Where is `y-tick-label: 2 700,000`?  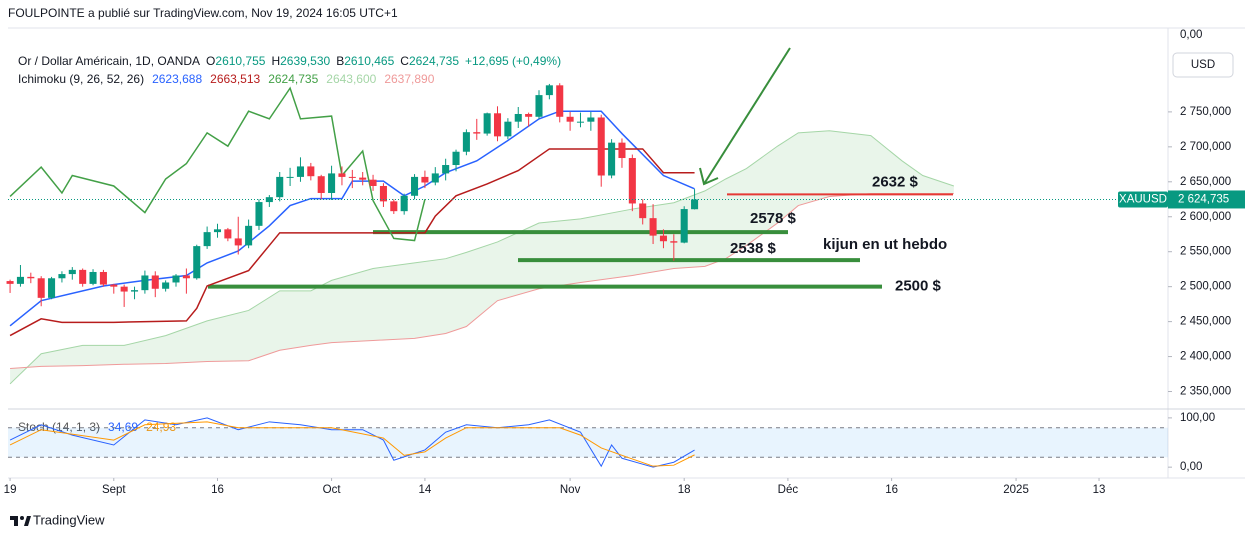 y-tick-label: 2 700,000 is located at coordinates (1205, 147).